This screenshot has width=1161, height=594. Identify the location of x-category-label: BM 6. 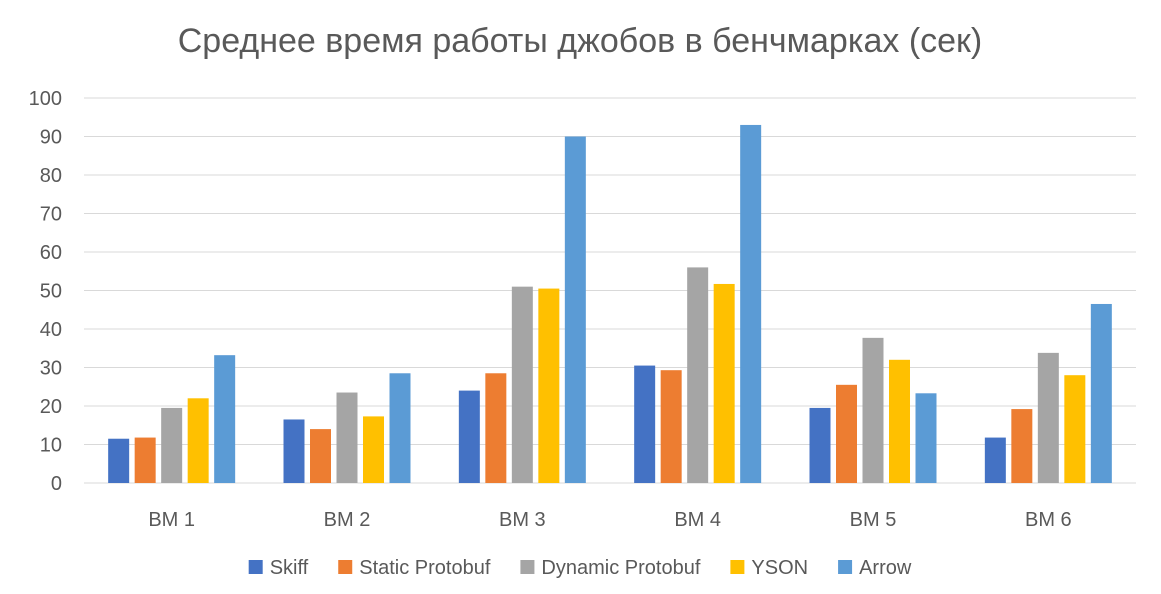
(1048, 520).